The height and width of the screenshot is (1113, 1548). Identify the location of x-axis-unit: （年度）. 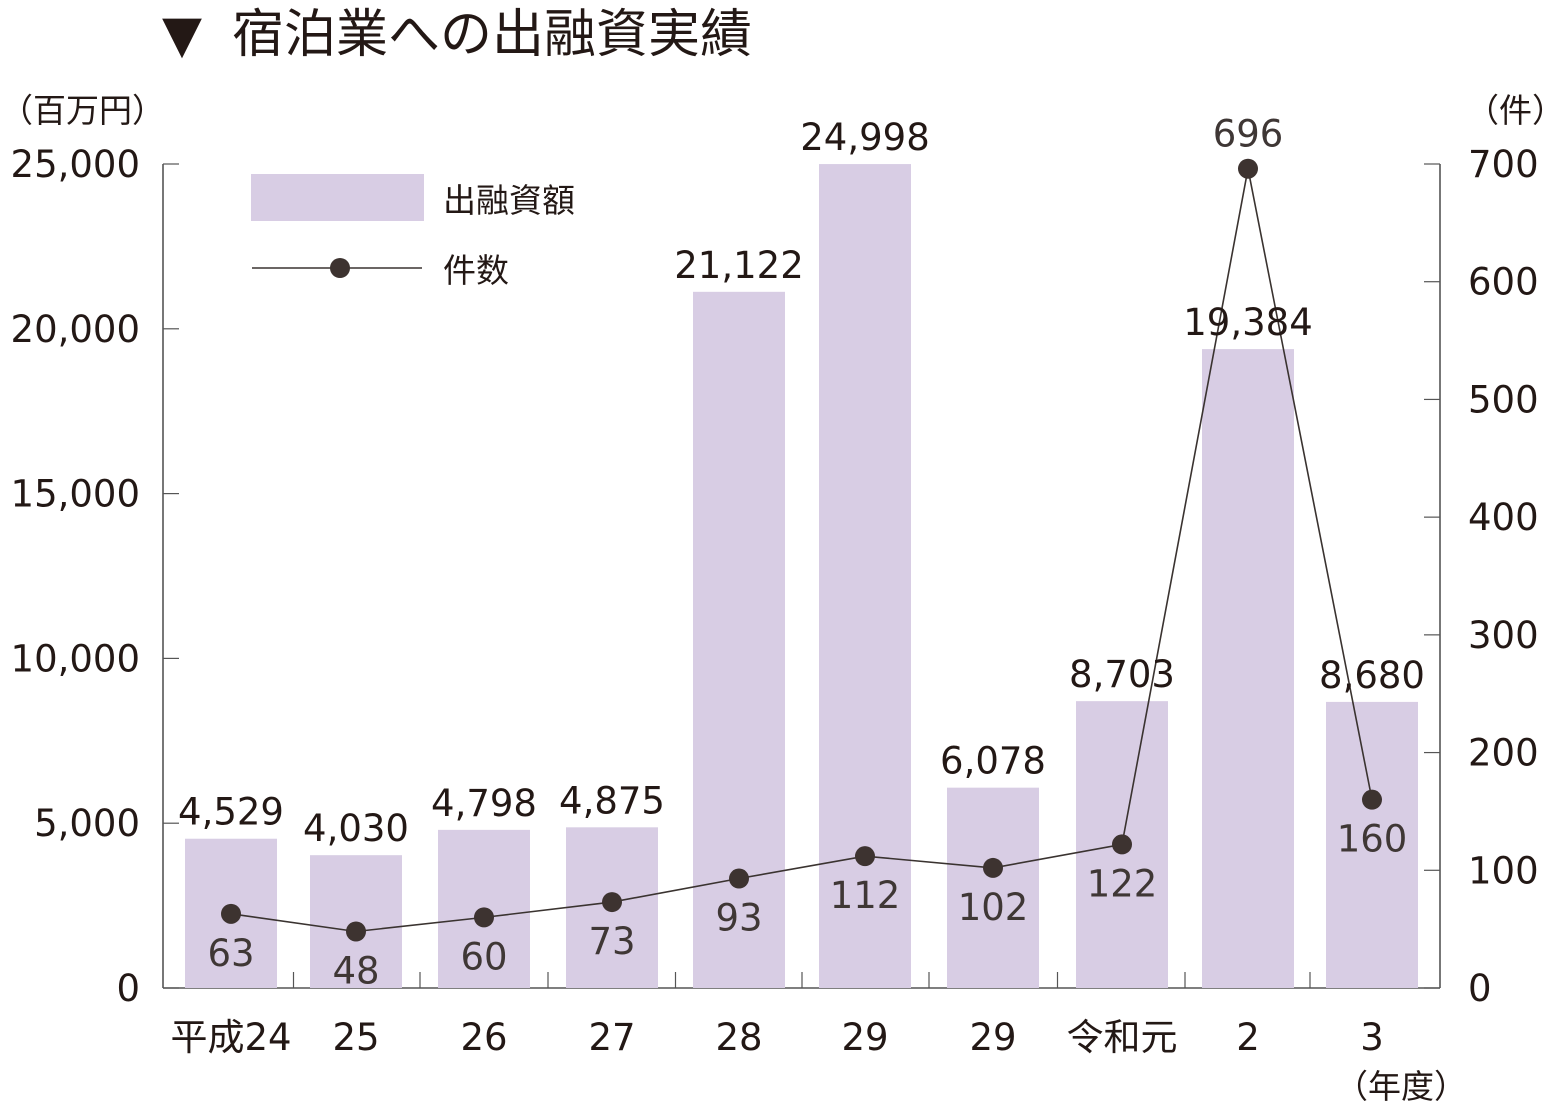
(1401, 1086).